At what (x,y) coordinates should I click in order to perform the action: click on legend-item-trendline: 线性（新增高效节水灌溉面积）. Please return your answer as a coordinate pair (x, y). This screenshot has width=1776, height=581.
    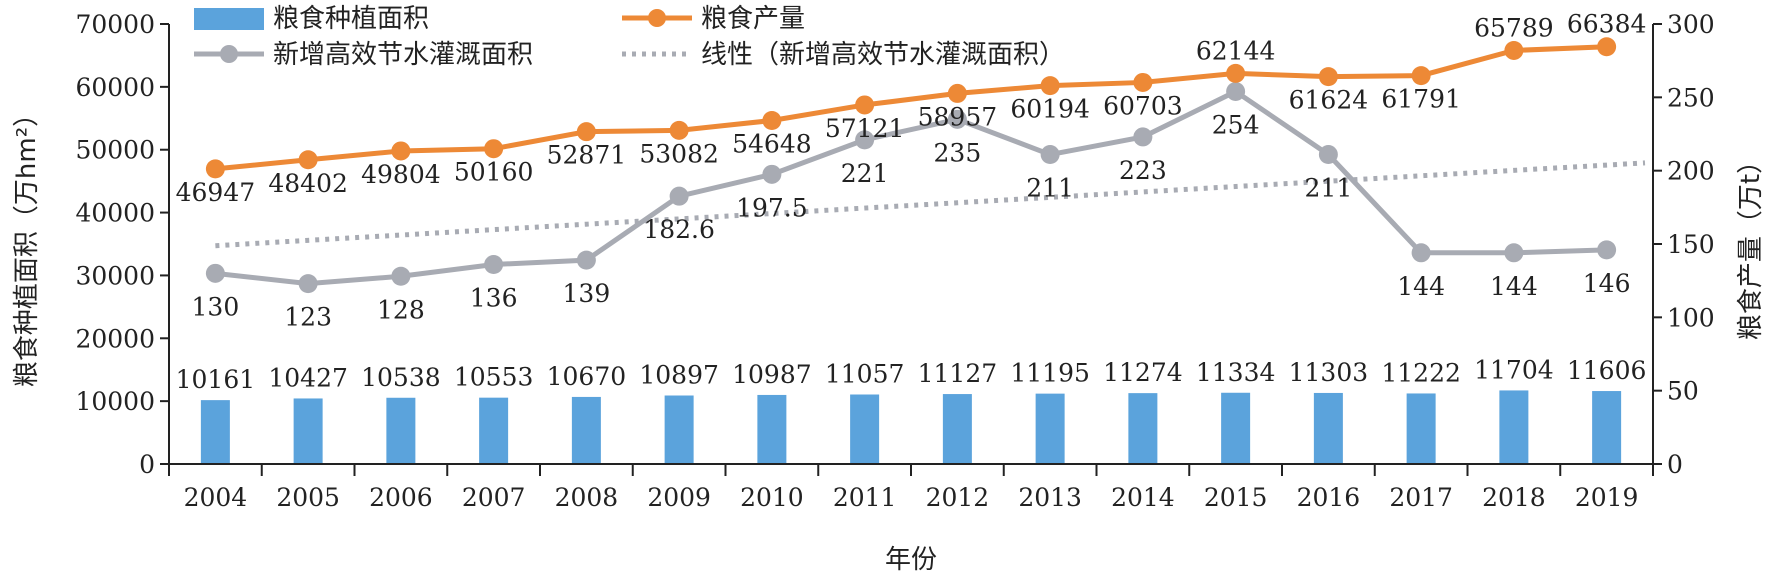
    Looking at the image, I should click on (843, 55).